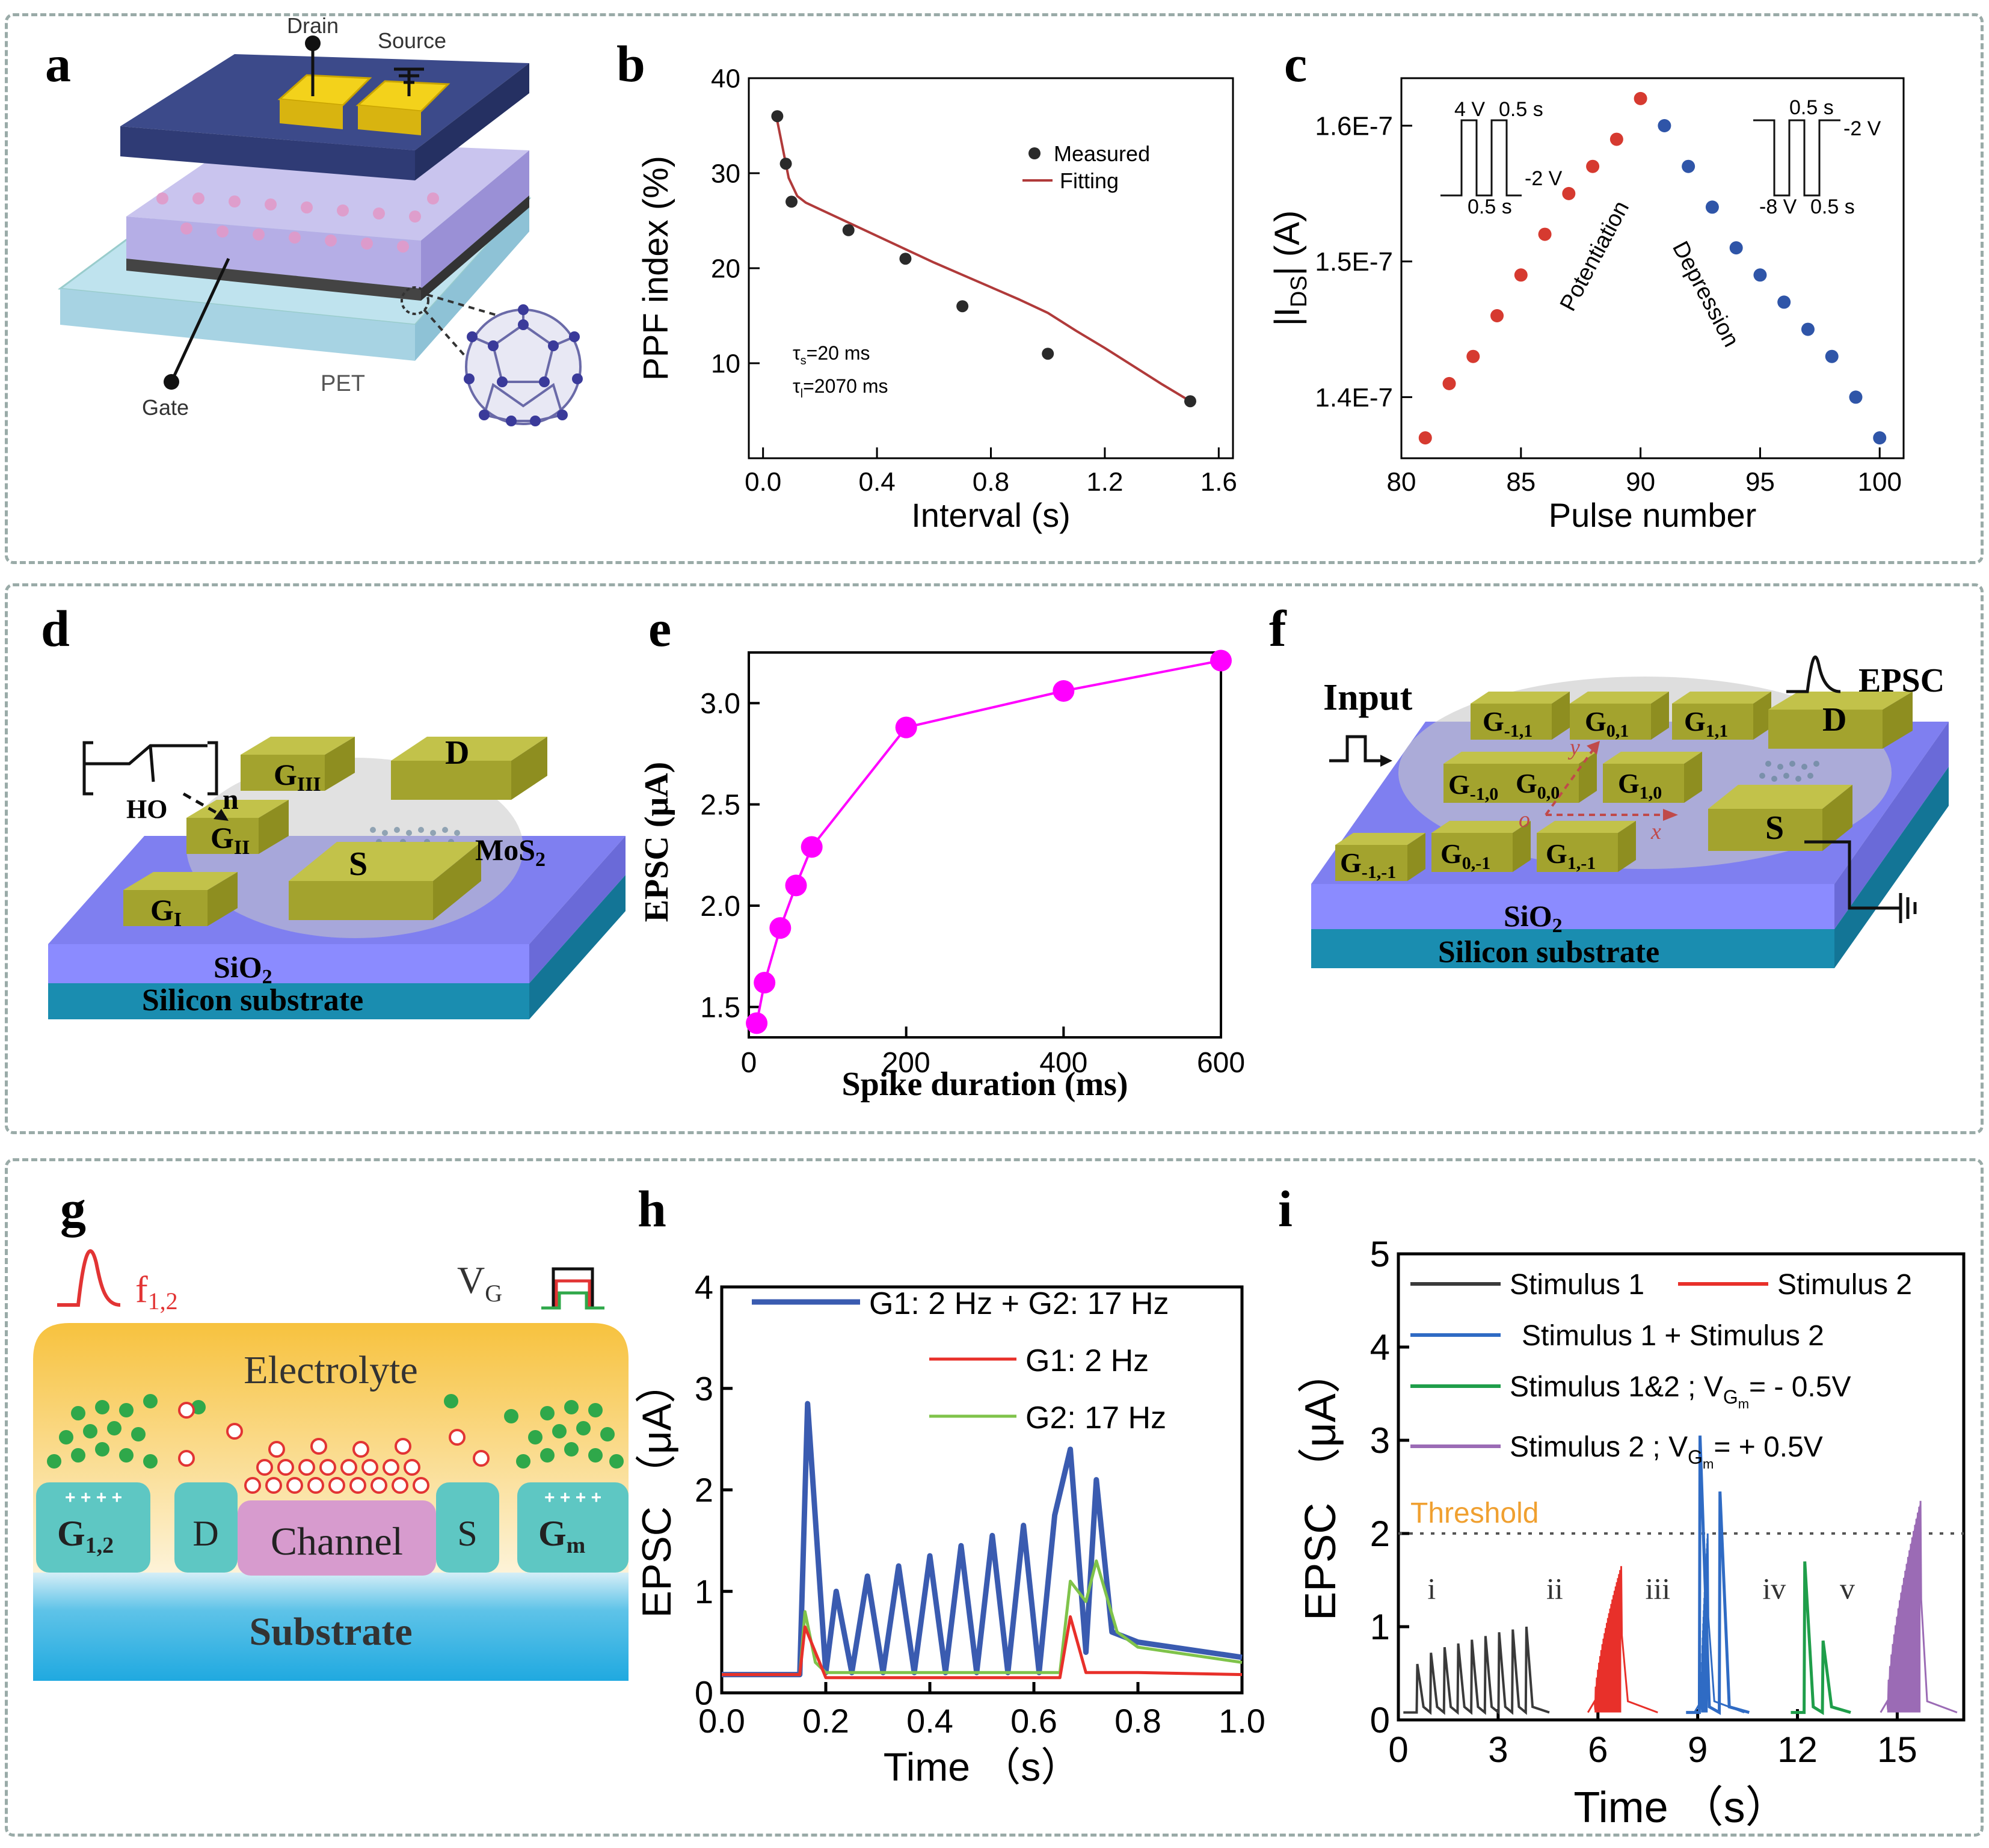  I want to click on panel-d-sio2-sub: 2, so click(267, 977).